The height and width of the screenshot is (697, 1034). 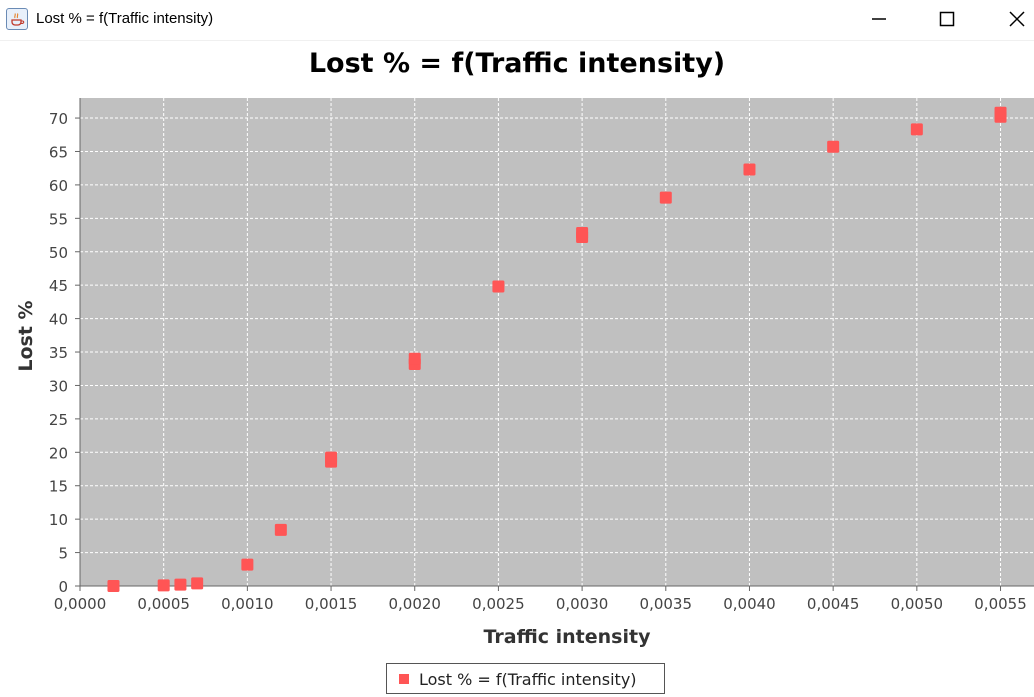 What do you see at coordinates (58, 386) in the screenshot?
I see `y-tick-label: 30` at bounding box center [58, 386].